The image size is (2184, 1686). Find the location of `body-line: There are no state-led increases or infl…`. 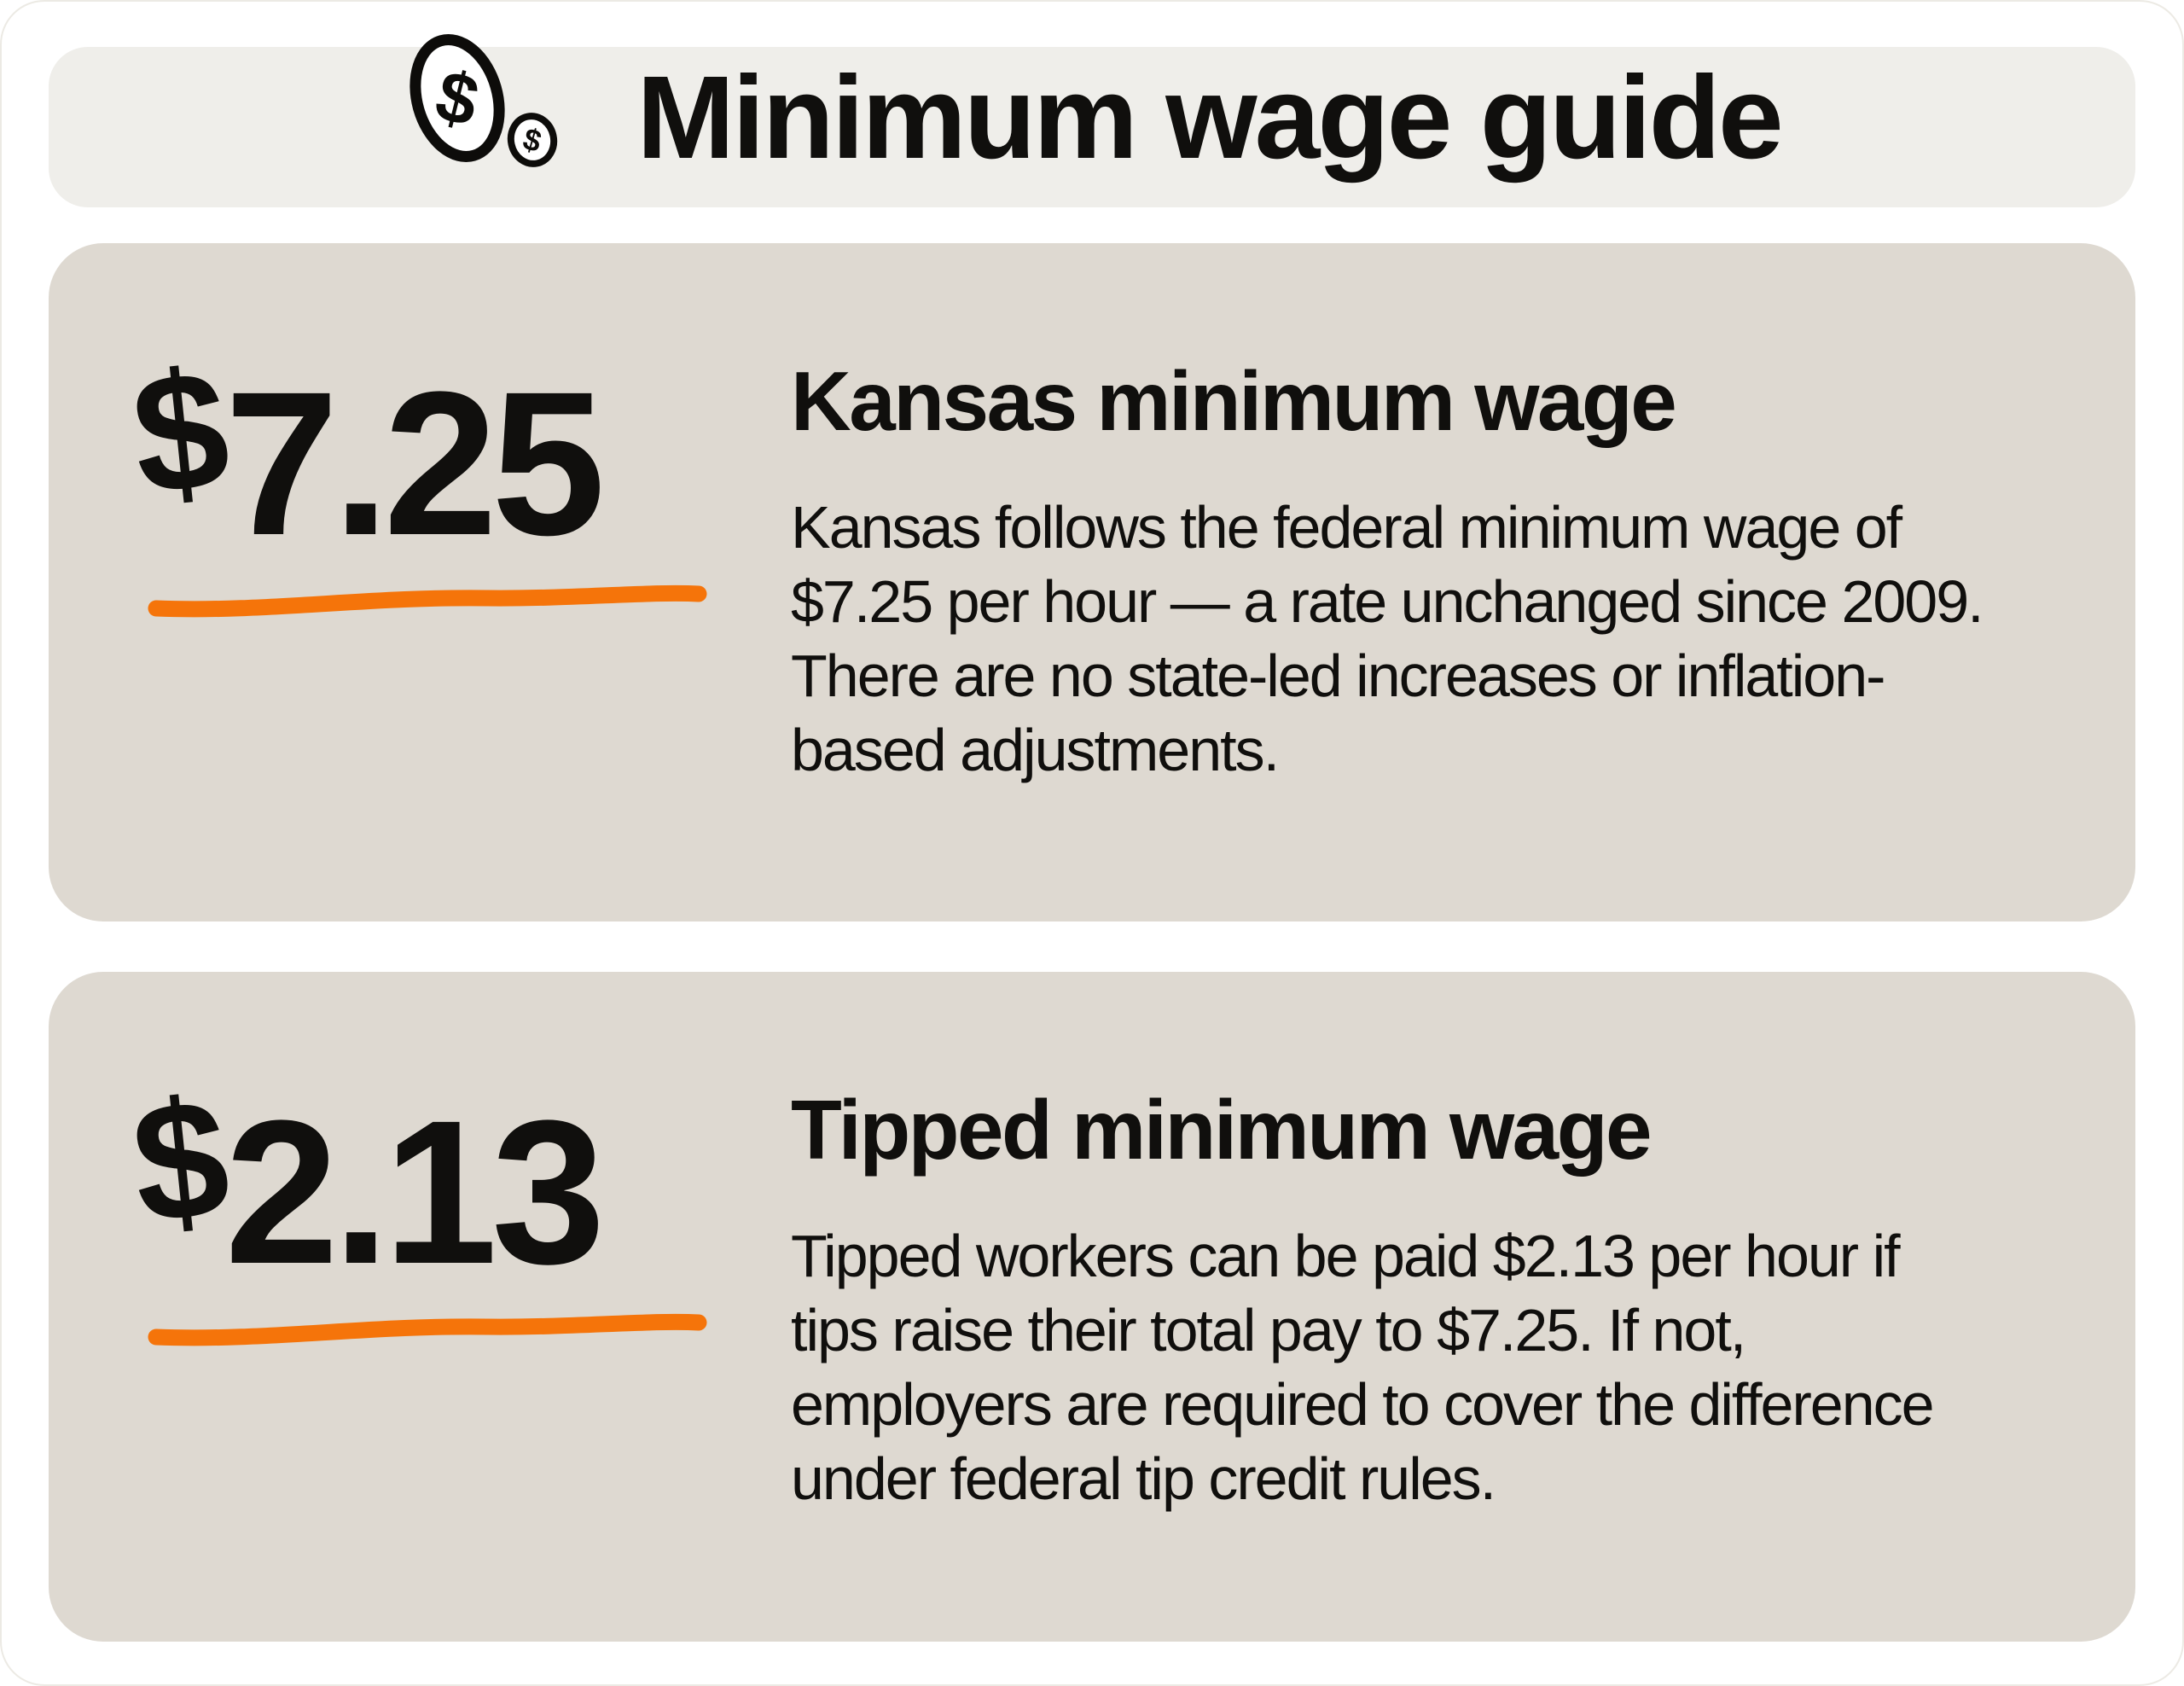

body-line: There are no state-led increases or infl… is located at coordinates (1338, 676).